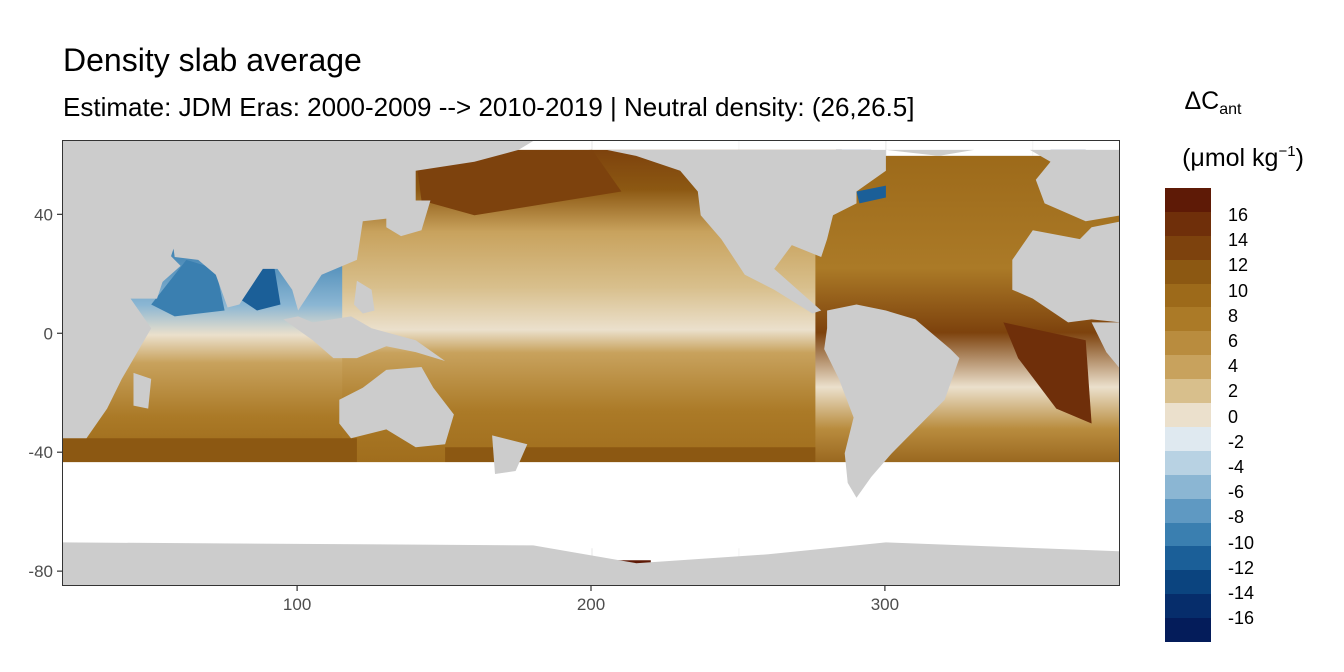 This screenshot has height=672, width=1344. Describe the element at coordinates (1105, 345) in the screenshot. I see `africa-central` at that location.